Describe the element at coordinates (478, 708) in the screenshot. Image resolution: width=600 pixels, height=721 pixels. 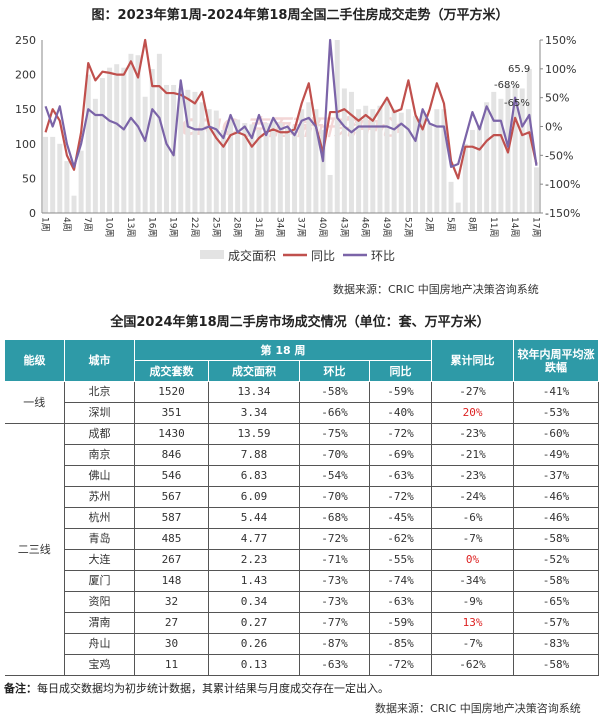
I see `table-source: 数据来源：CRIC 中国房地产决策咨询系统` at that location.